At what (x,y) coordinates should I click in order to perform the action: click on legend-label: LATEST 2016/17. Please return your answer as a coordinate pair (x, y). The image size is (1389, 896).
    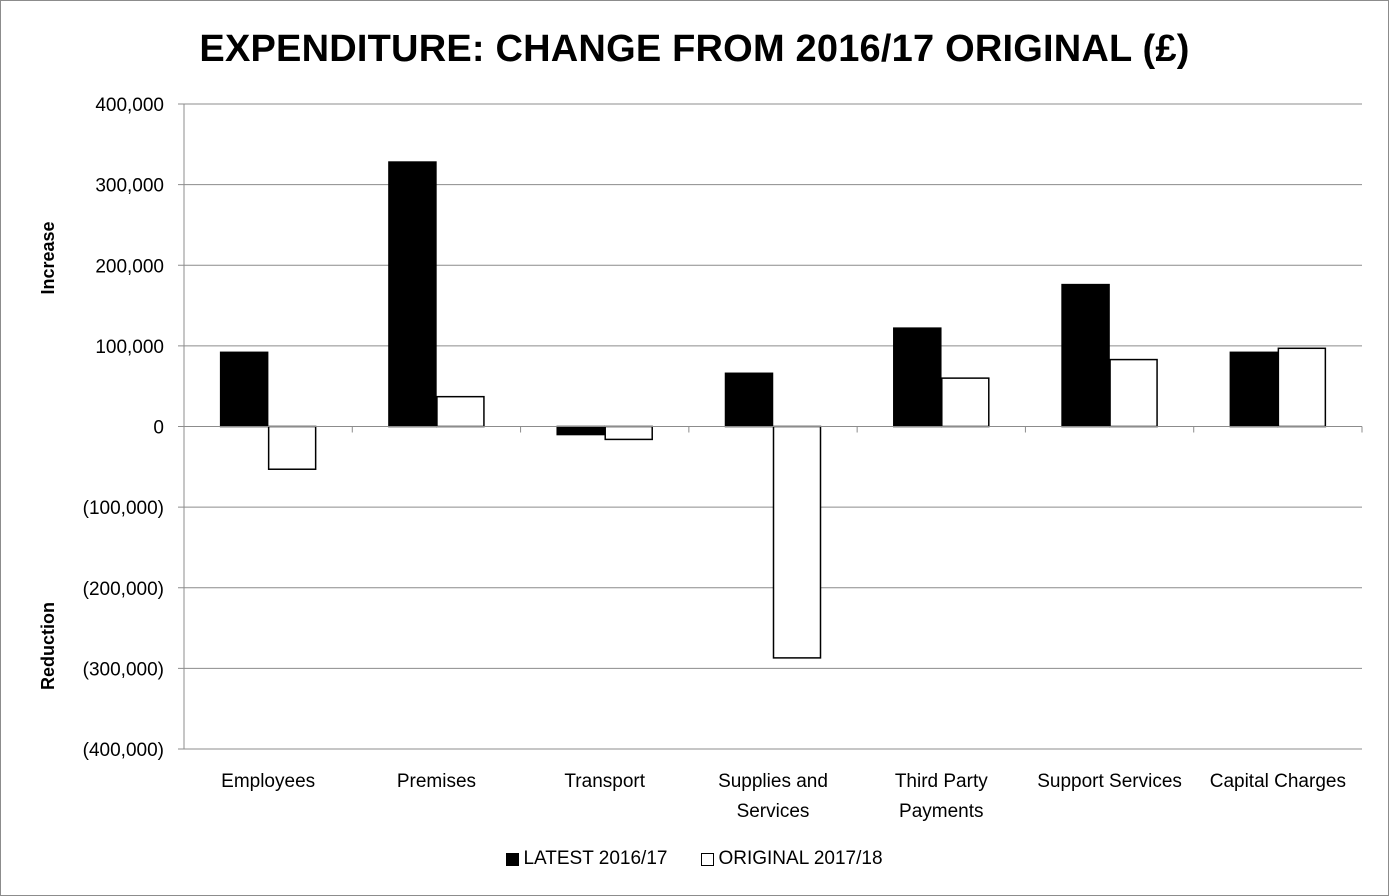
    Looking at the image, I should click on (595, 858).